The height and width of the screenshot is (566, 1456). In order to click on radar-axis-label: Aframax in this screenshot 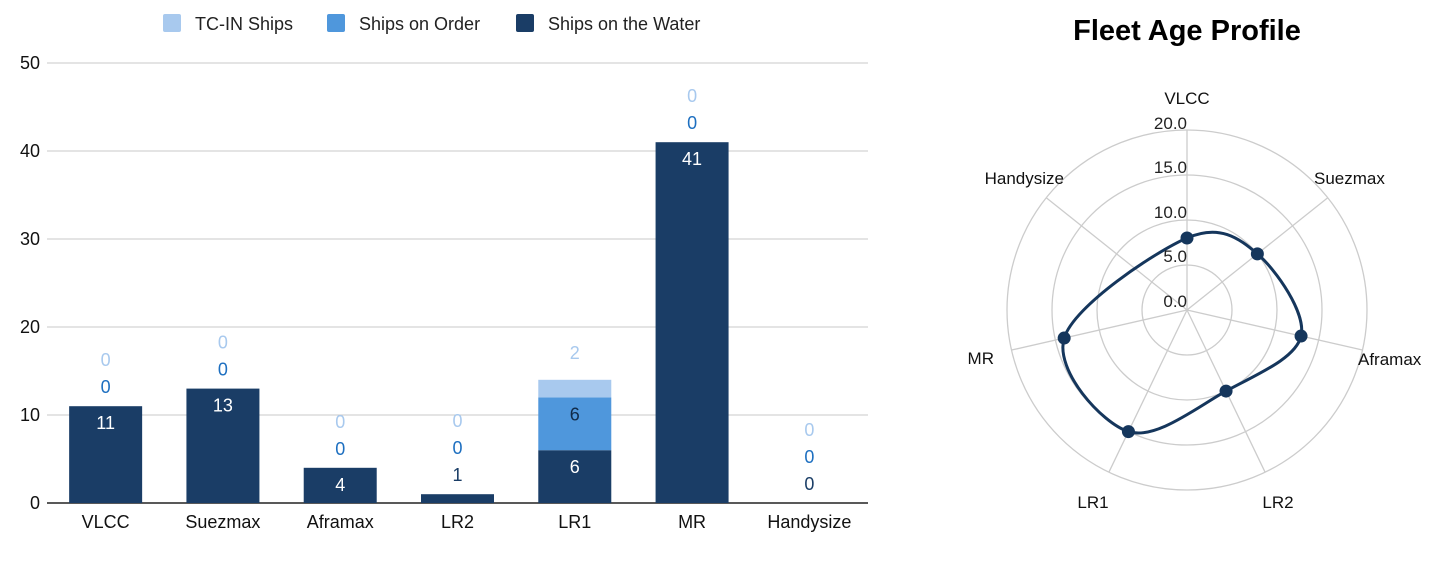, I will do `click(1390, 359)`.